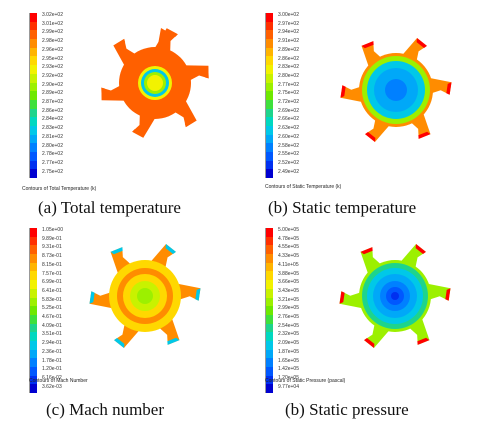 This screenshot has width=480, height=428. Describe the element at coordinates (288, 67) in the screenshot. I see `colorbar-tick-label: 2.83e+02` at that location.